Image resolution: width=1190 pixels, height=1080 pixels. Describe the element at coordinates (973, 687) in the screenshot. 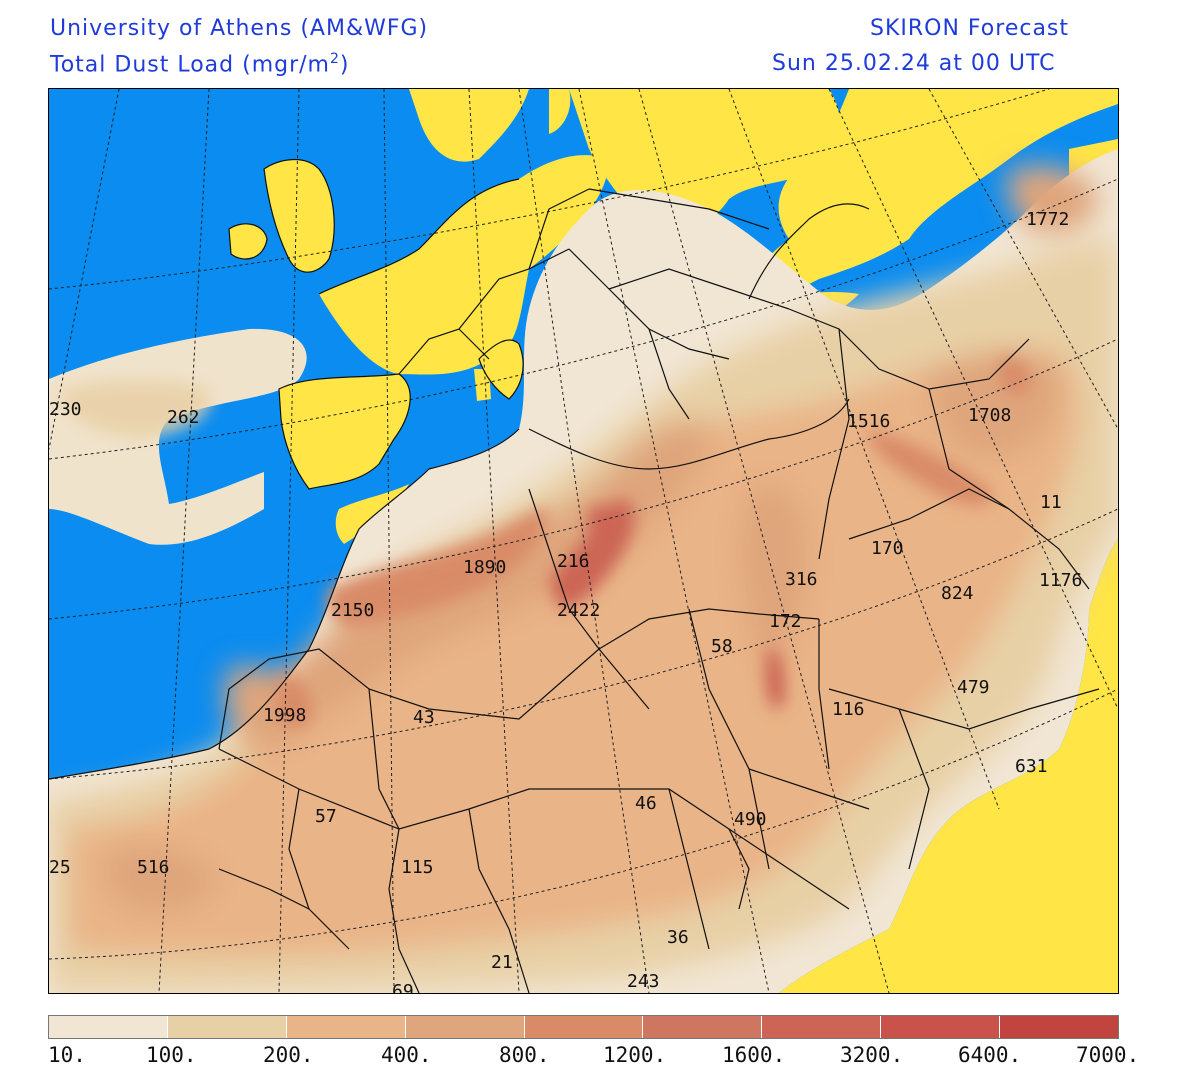

I see `val-479: 479` at that location.